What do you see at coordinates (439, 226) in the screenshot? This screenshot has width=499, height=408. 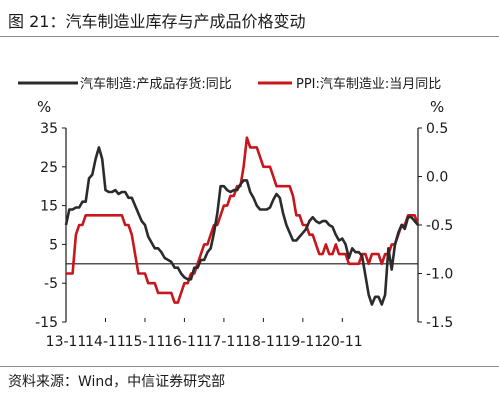 I see `right-tick-label: -0.5` at bounding box center [439, 226].